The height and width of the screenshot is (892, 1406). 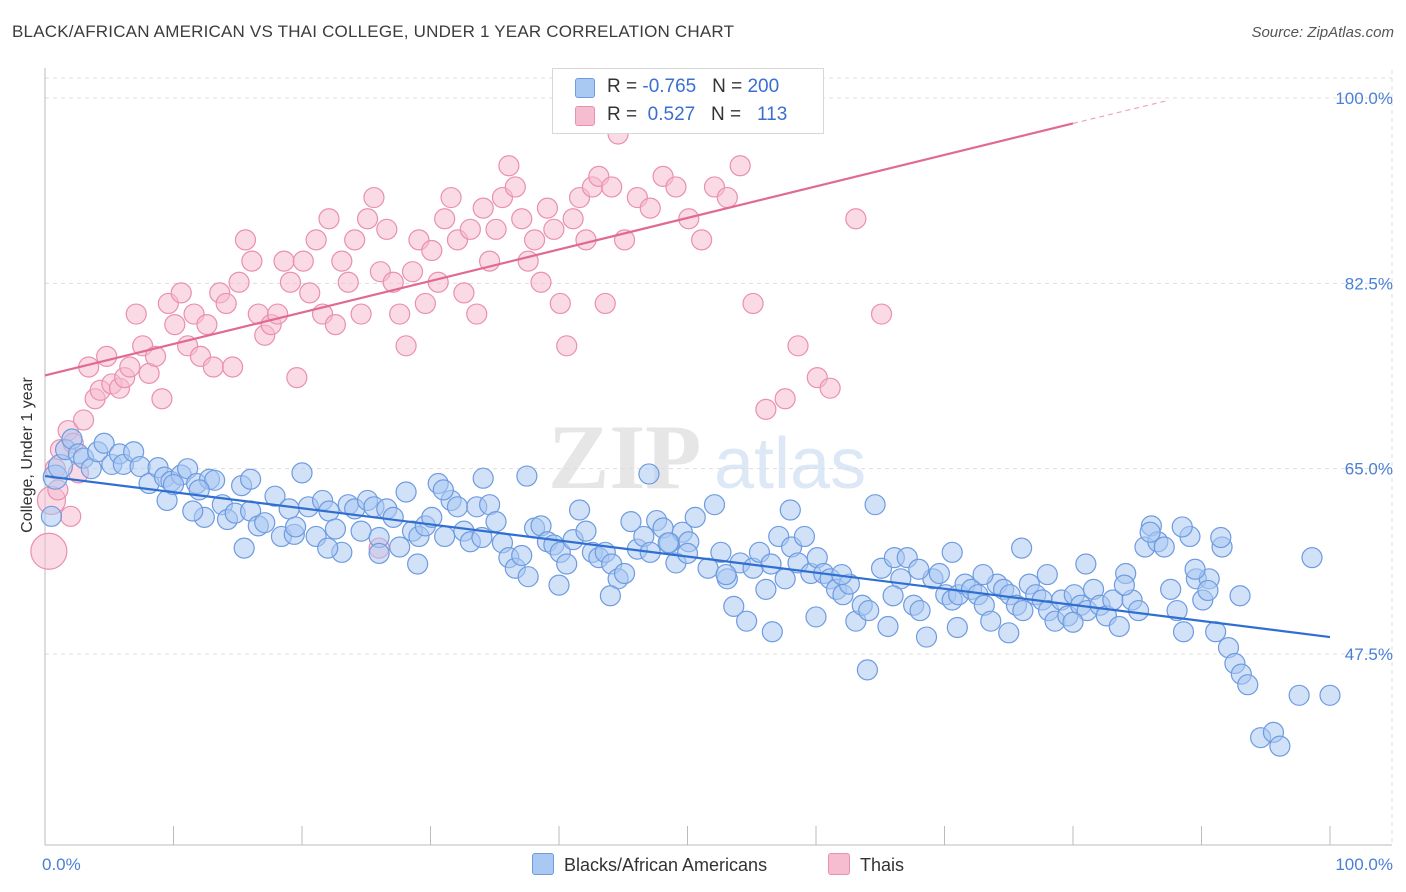 What do you see at coordinates (1322, 32) in the screenshot?
I see `source-label: Source: ZipAtlas.com` at bounding box center [1322, 32].